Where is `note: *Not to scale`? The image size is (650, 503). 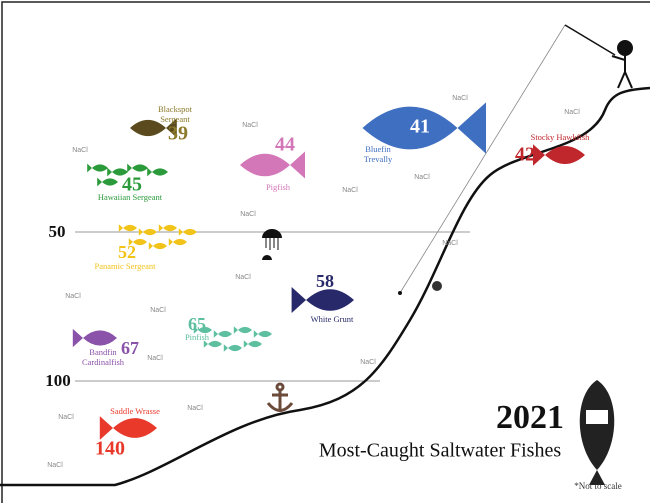 note: *Not to scale is located at coordinates (598, 486).